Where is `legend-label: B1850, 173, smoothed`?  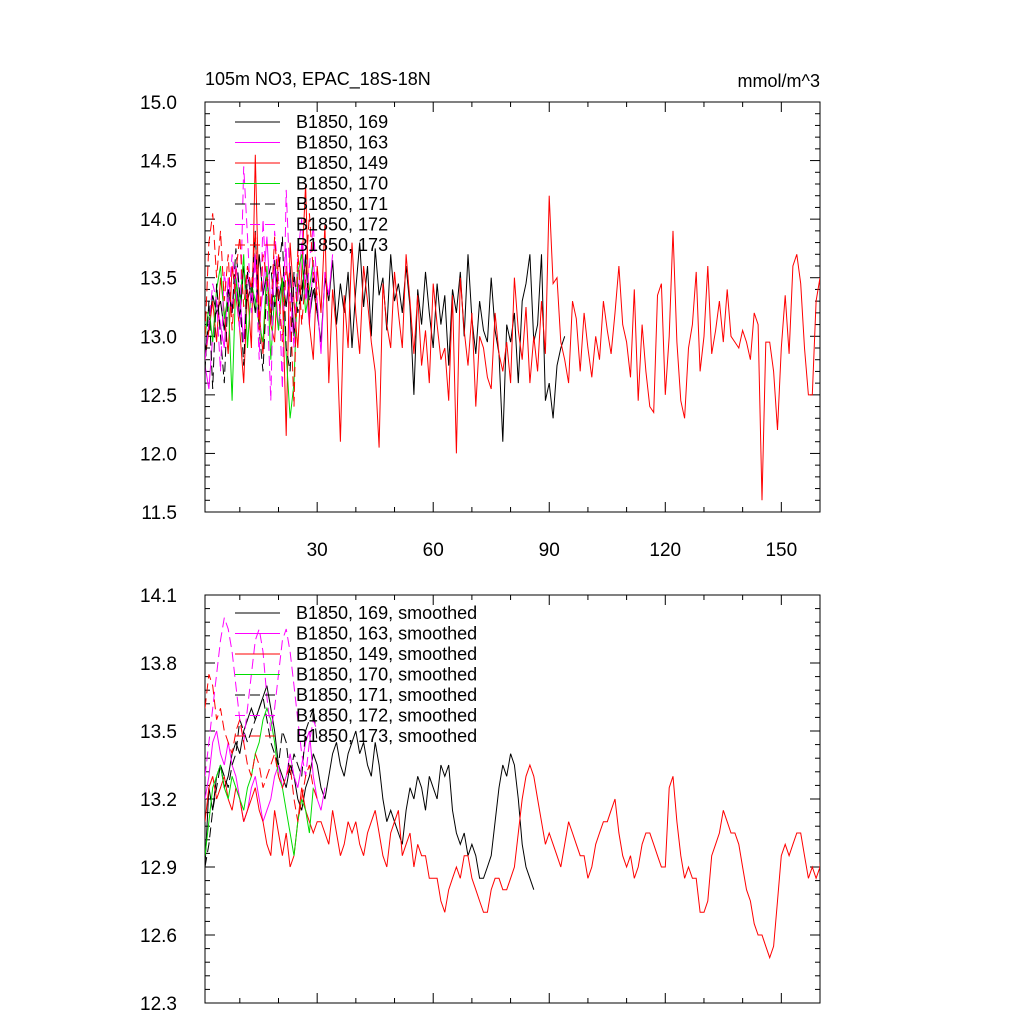 legend-label: B1850, 173, smoothed is located at coordinates (386, 736).